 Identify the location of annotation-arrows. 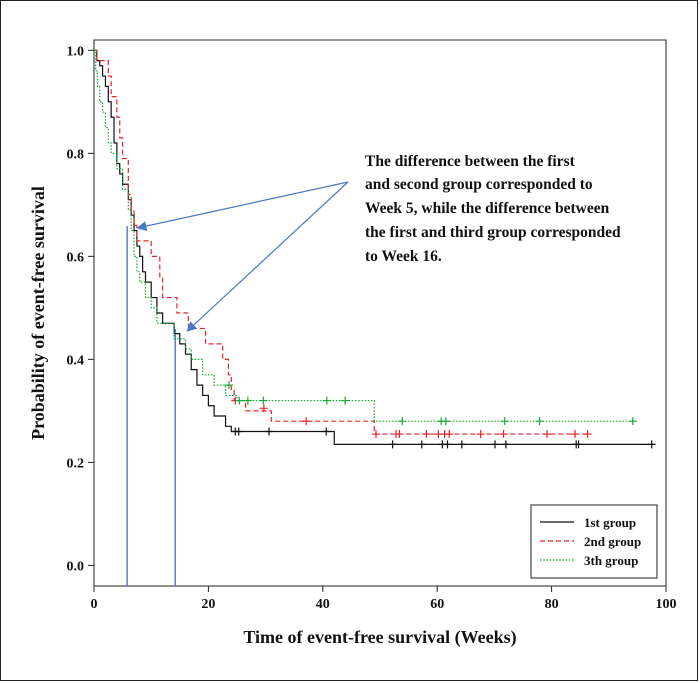
(242, 256).